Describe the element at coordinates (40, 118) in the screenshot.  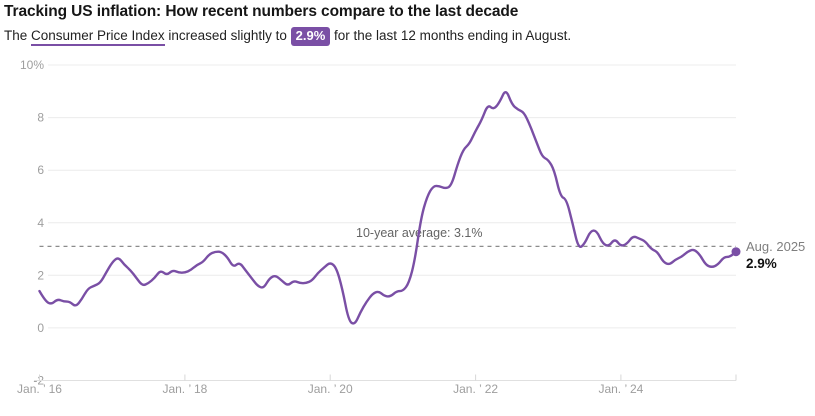
I see `y-axis-label: 8` at that location.